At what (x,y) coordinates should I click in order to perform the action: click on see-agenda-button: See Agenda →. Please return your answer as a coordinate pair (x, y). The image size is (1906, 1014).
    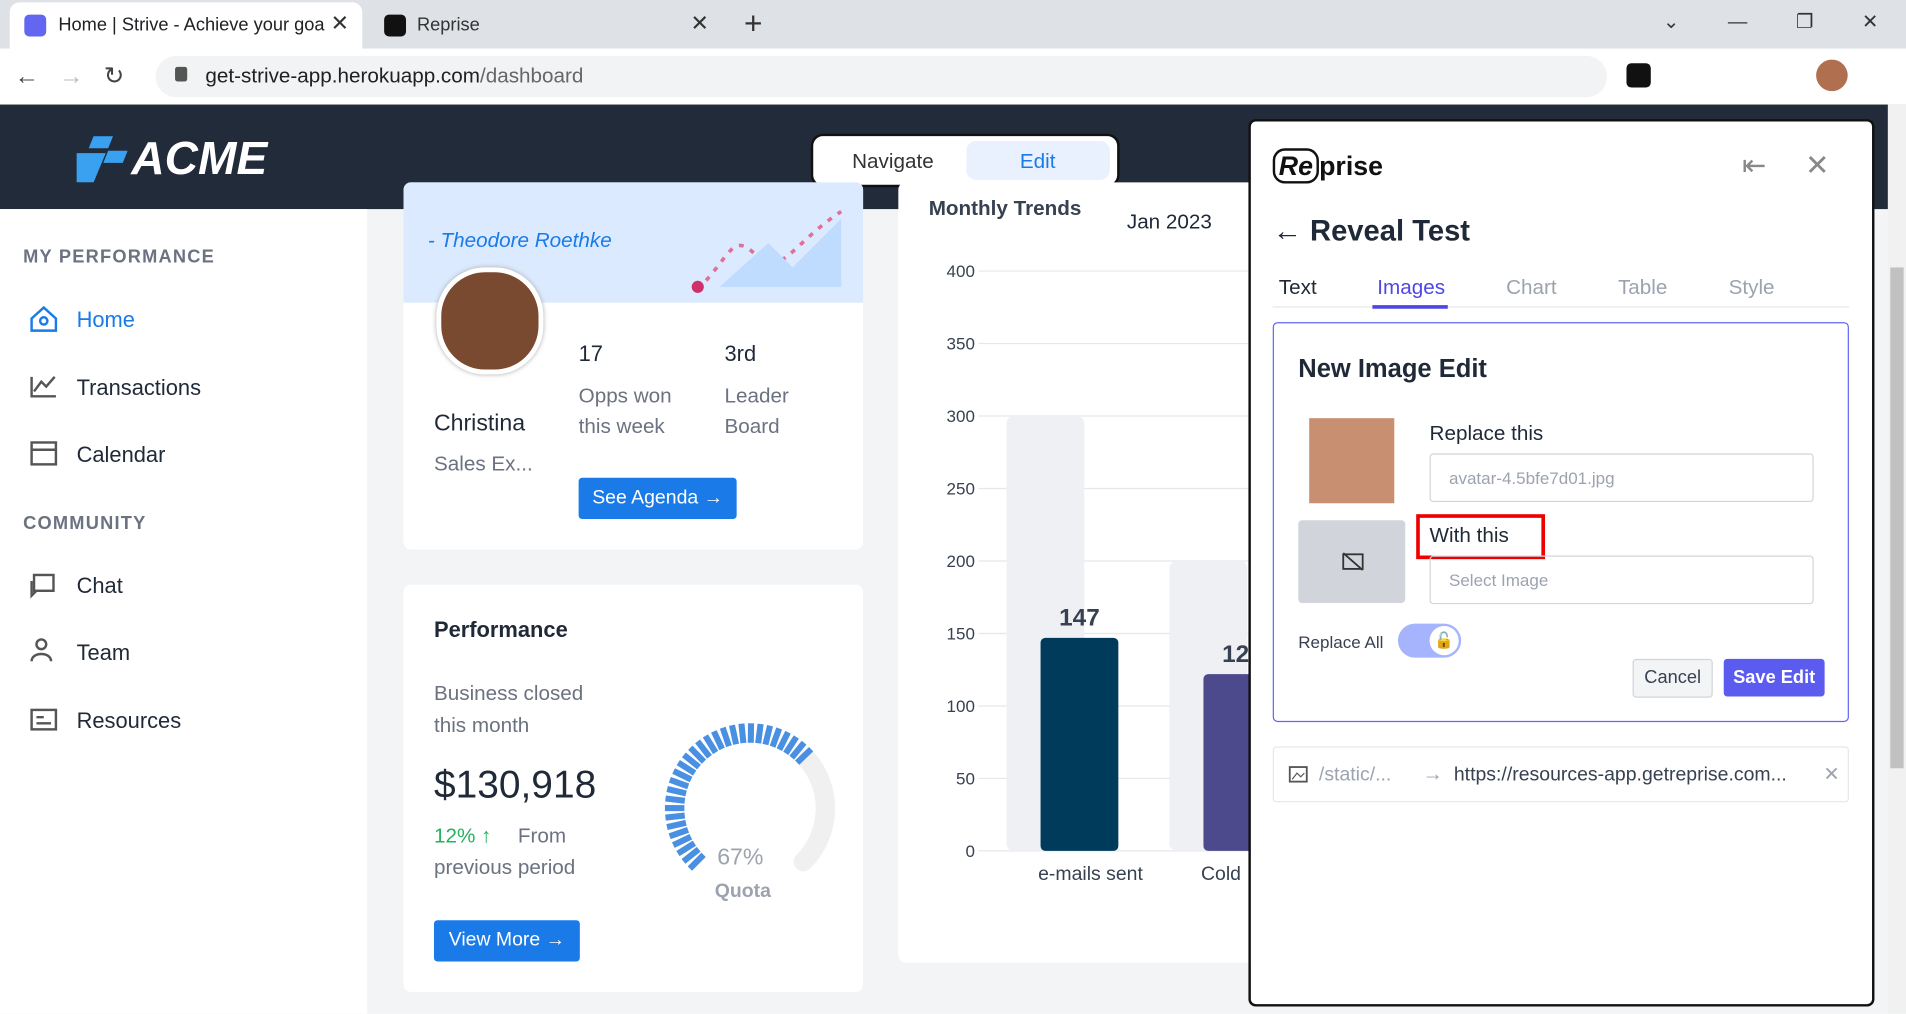
    Looking at the image, I should click on (657, 498).